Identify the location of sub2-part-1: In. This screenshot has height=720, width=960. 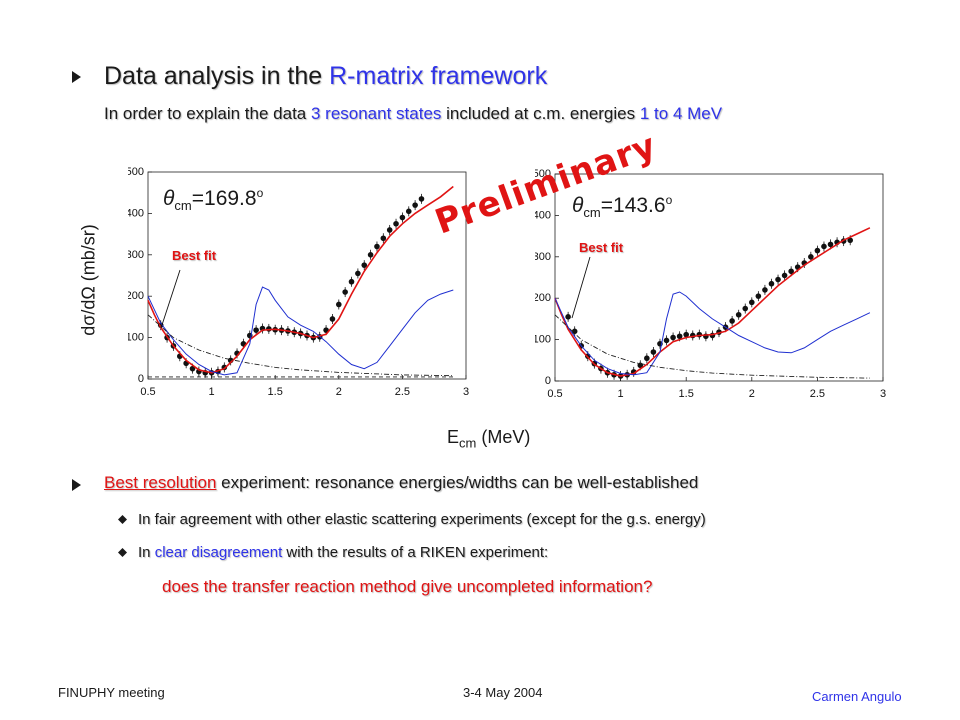
(146, 552).